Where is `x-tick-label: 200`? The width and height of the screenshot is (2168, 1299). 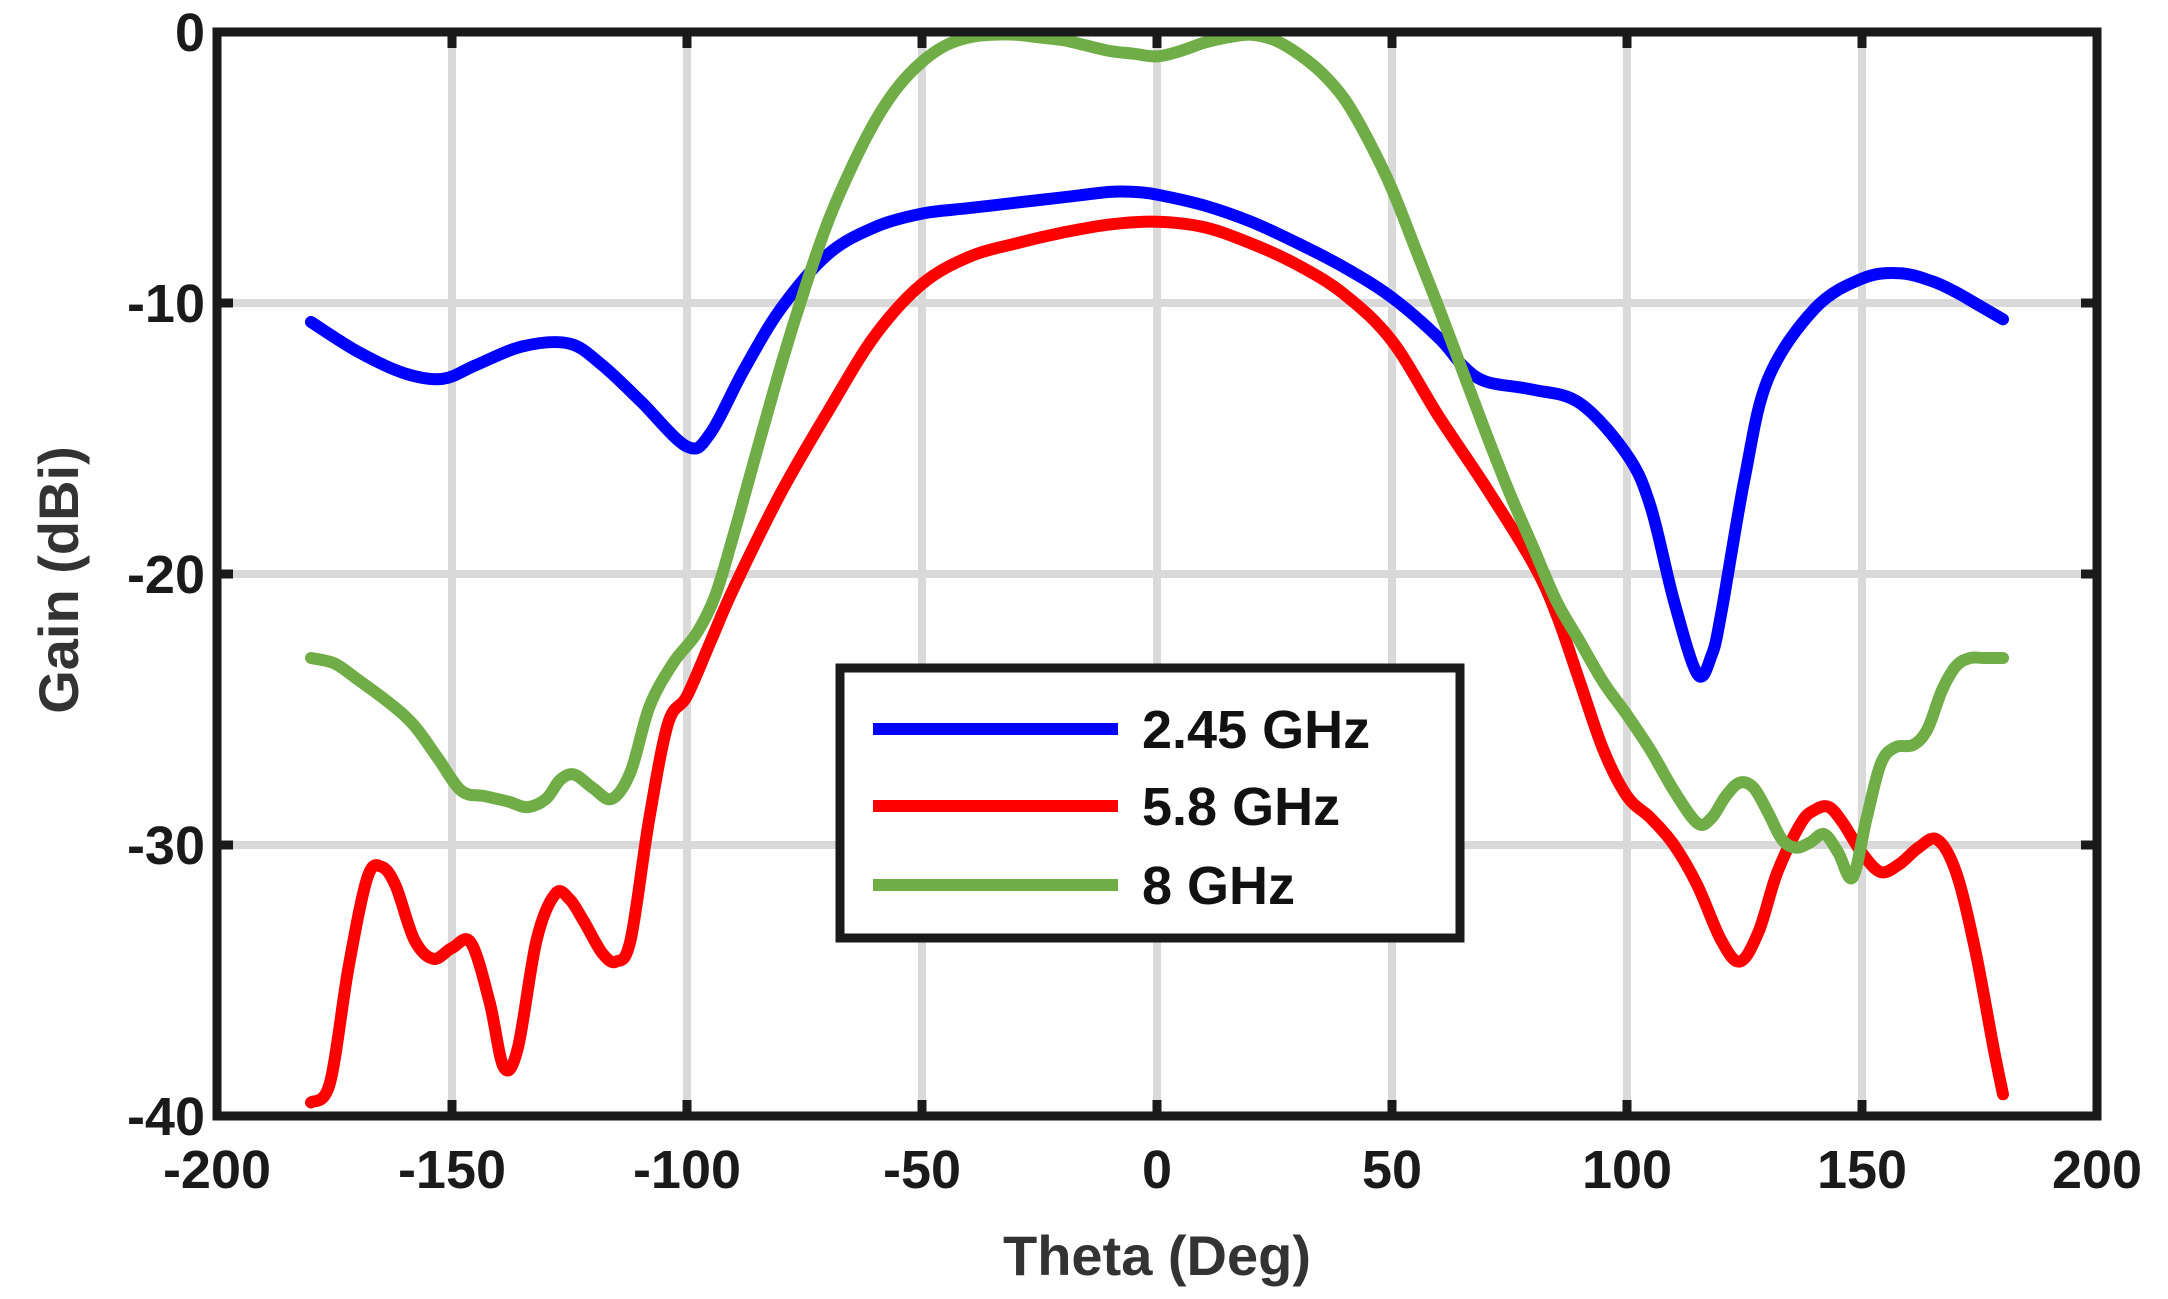 x-tick-label: 200 is located at coordinates (2097, 1170).